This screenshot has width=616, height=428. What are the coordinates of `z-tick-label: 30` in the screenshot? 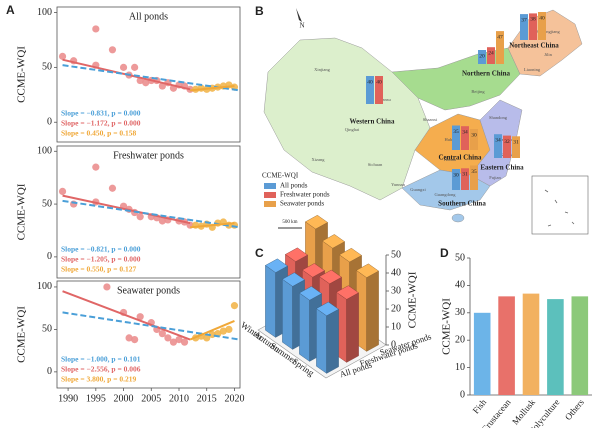 It's located at (396, 290).